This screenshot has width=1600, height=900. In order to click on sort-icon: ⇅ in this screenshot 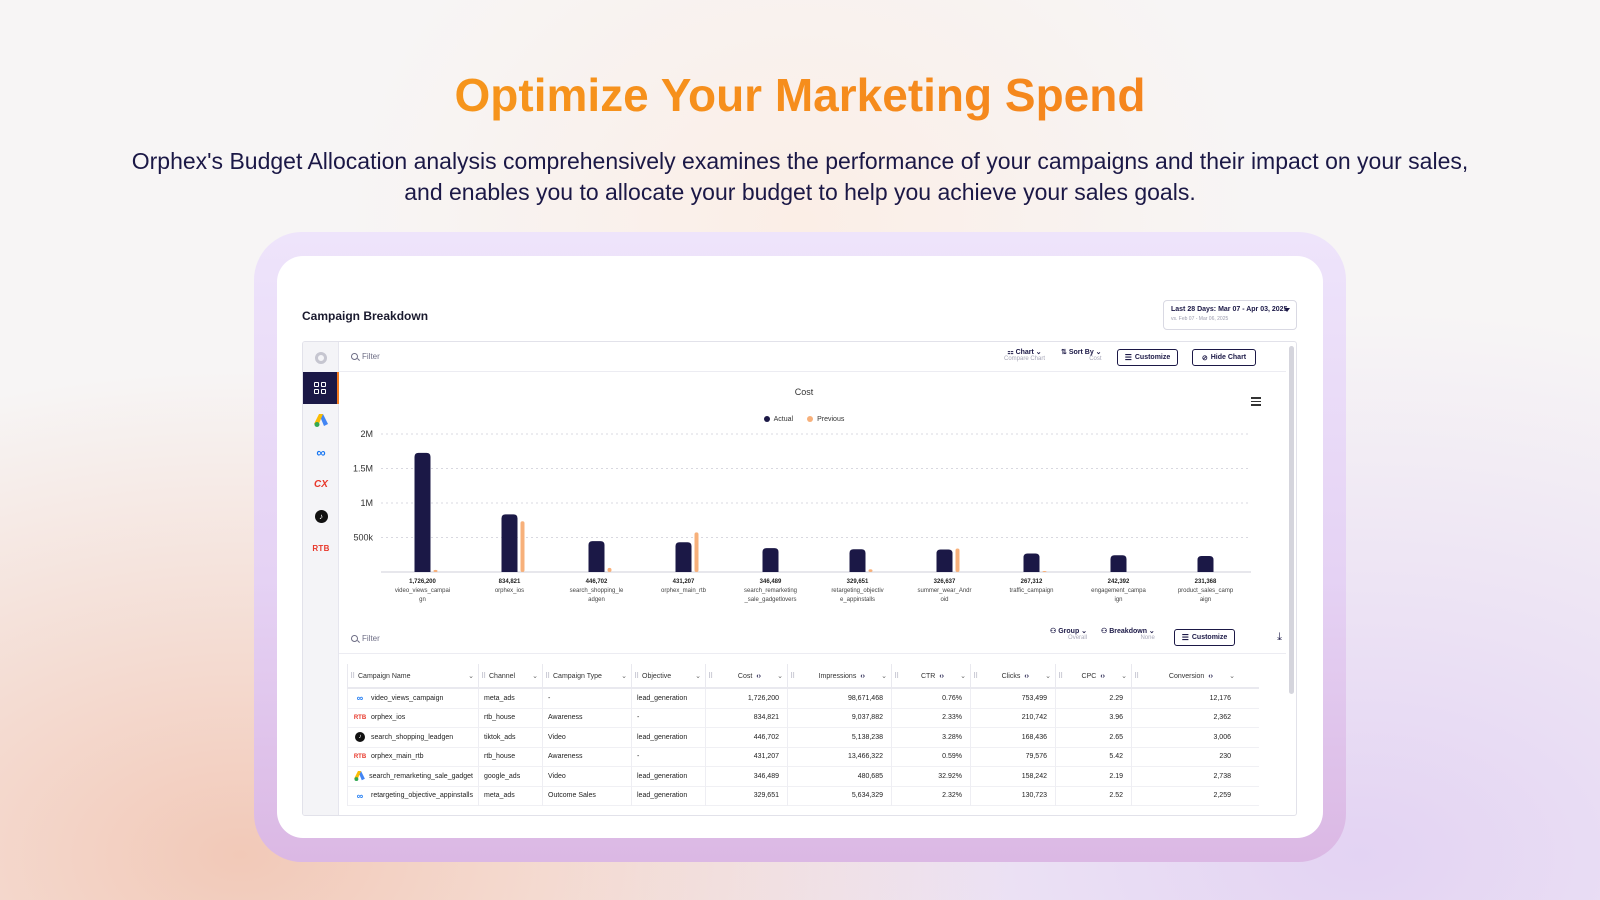, I will do `click(1065, 352)`.